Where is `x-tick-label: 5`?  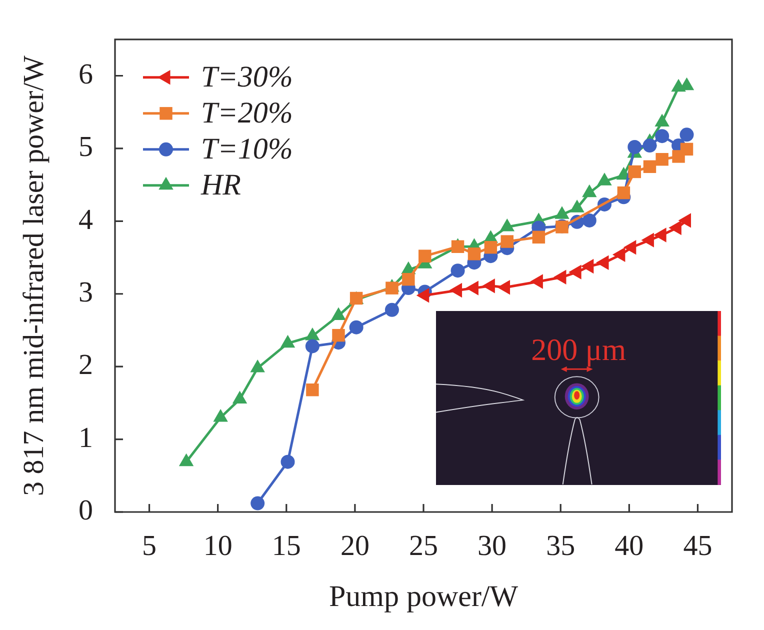
x-tick-label: 5 is located at coordinates (149, 546).